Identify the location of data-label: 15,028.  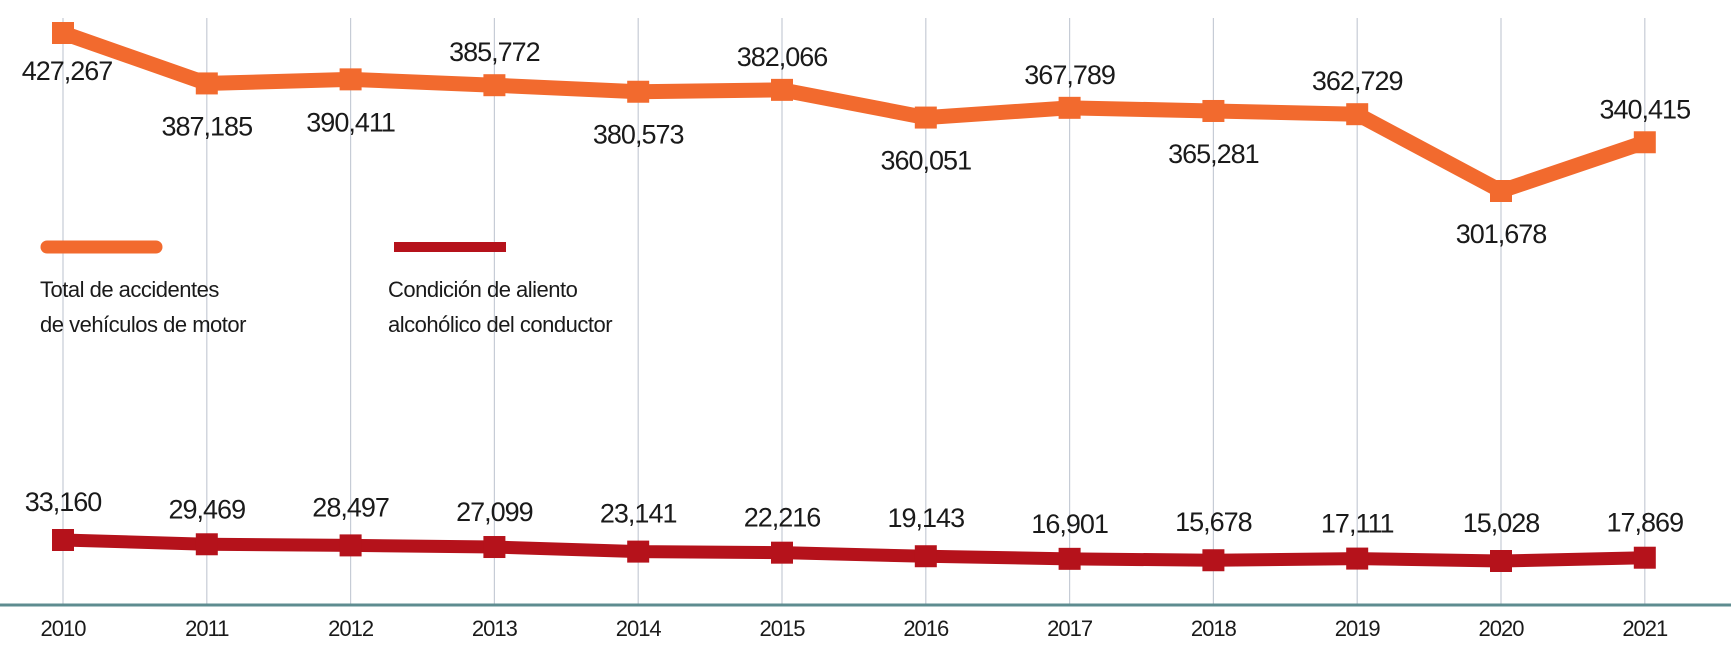
(1501, 523).